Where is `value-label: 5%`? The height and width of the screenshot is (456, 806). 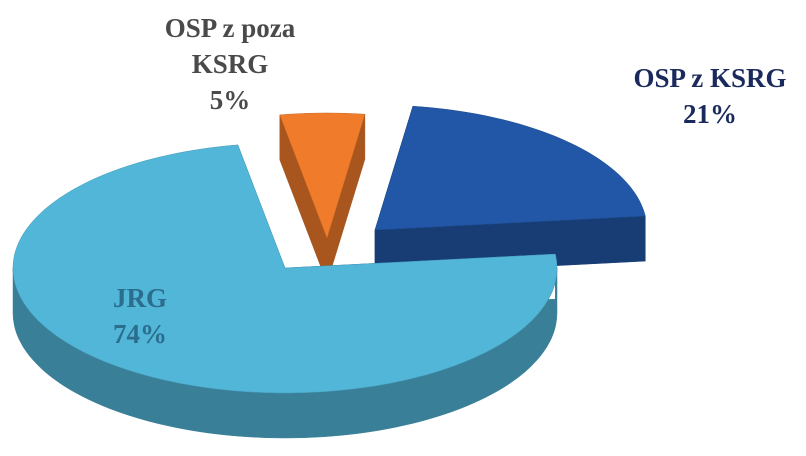
value-label: 5% is located at coordinates (230, 100).